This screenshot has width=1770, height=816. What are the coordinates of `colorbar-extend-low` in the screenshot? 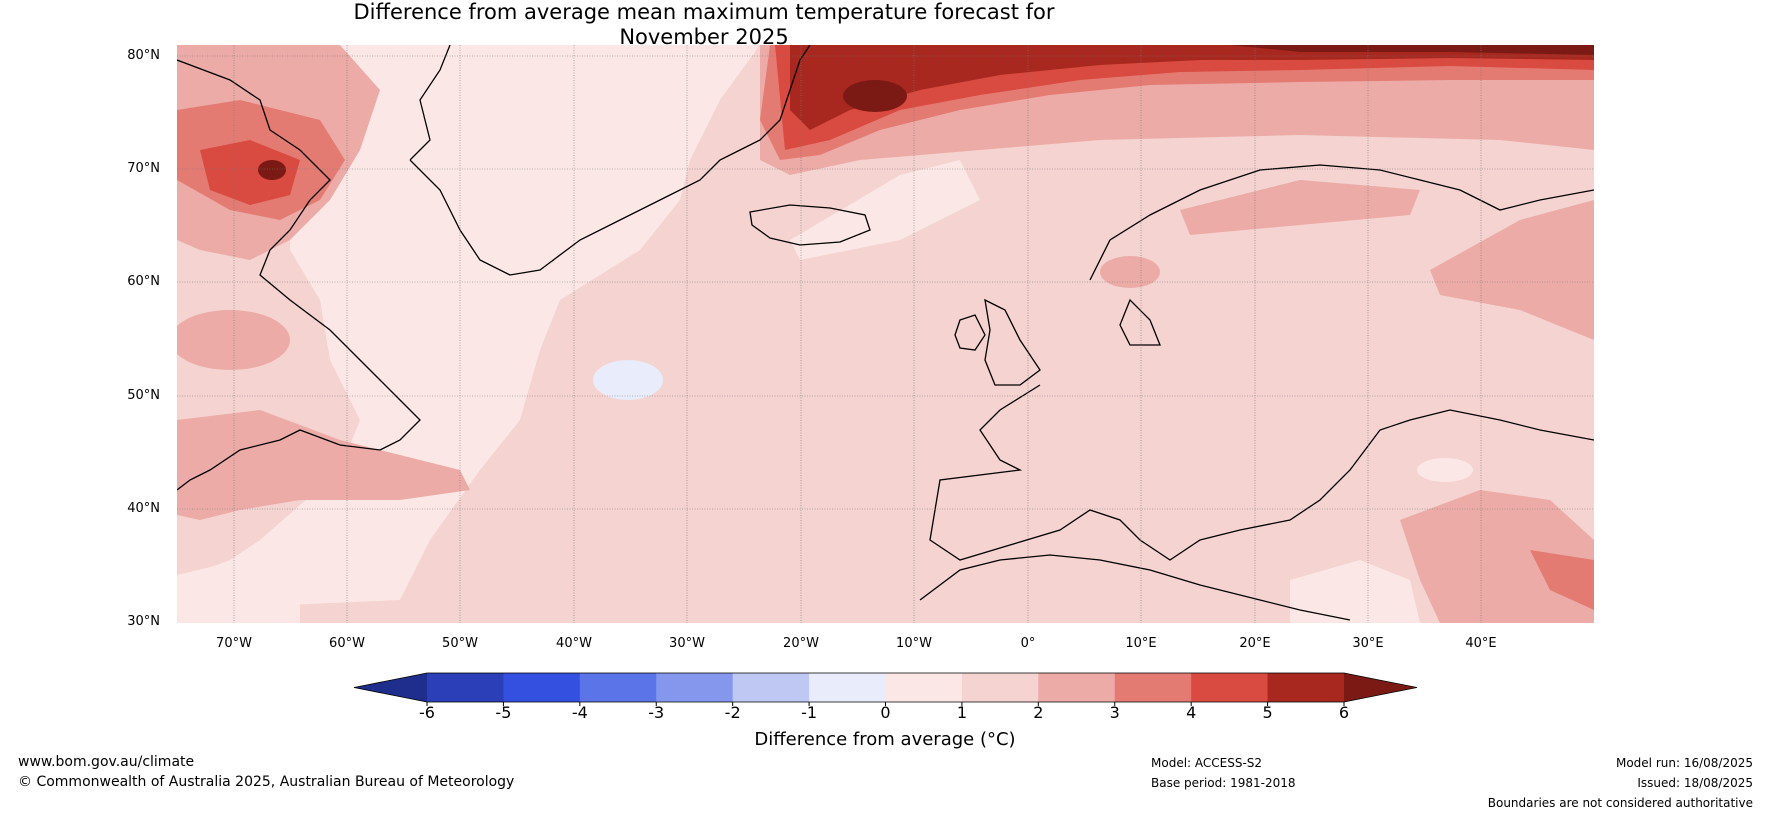 It's located at (390, 687).